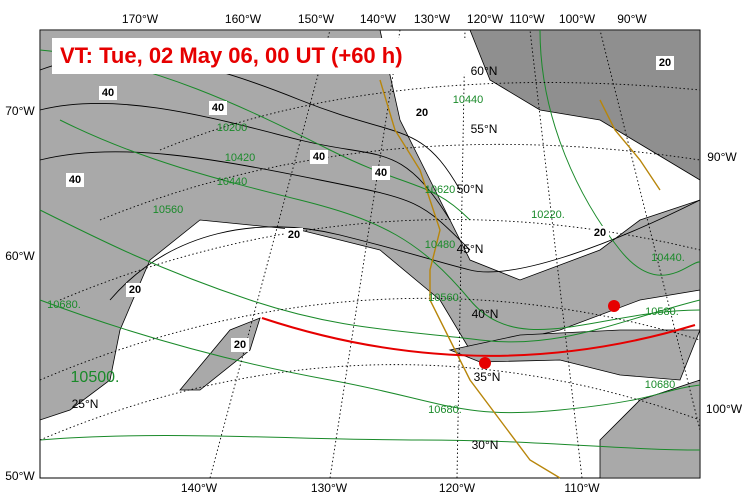 This screenshot has height=502, width=750. I want to click on contour-label: 10560, so click(168, 210).